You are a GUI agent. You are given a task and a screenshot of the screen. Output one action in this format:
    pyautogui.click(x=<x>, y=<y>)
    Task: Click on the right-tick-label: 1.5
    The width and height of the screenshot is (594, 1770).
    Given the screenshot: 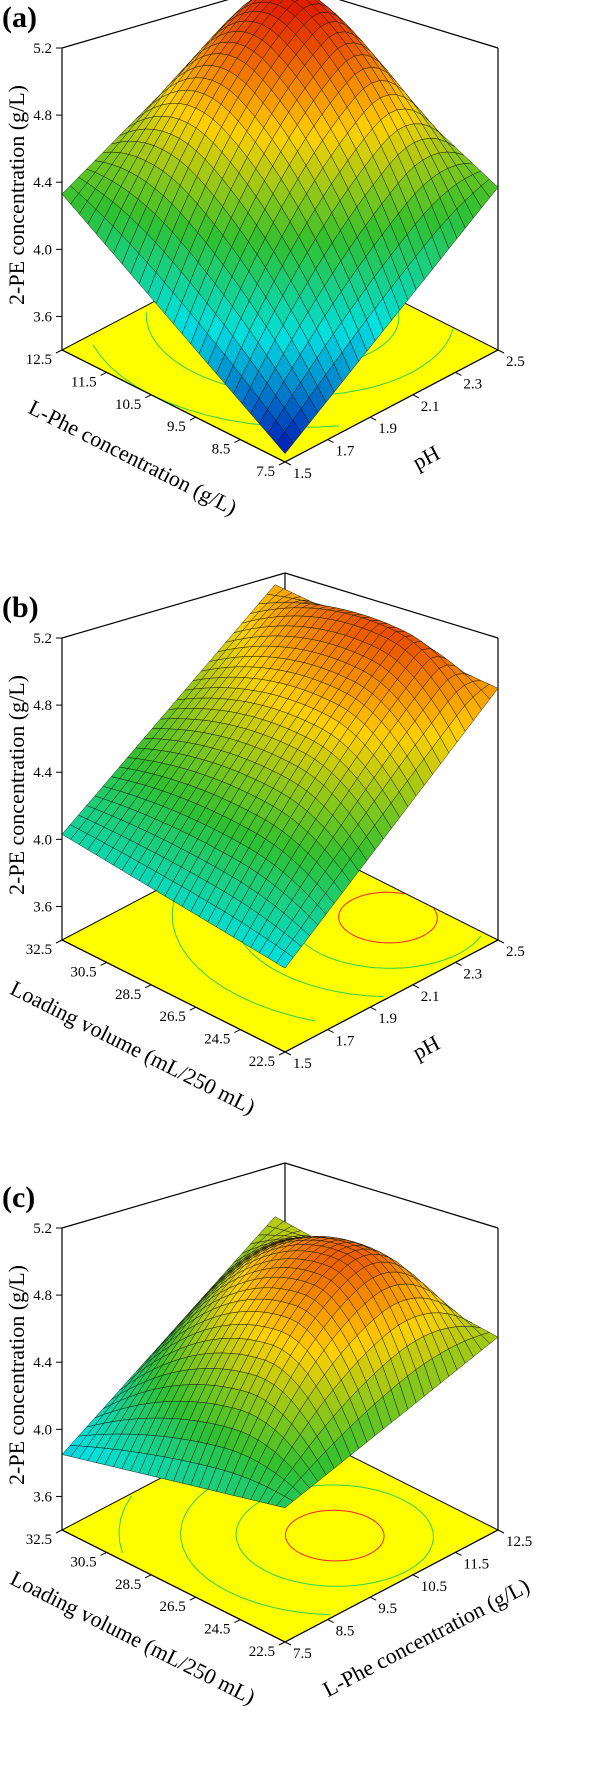 What is the action you would take?
    pyautogui.click(x=302, y=1064)
    